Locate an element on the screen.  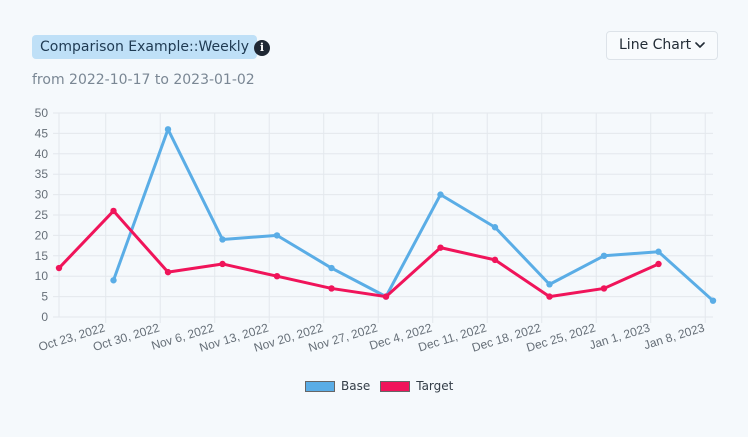
chevron-down-icon is located at coordinates (700, 45).